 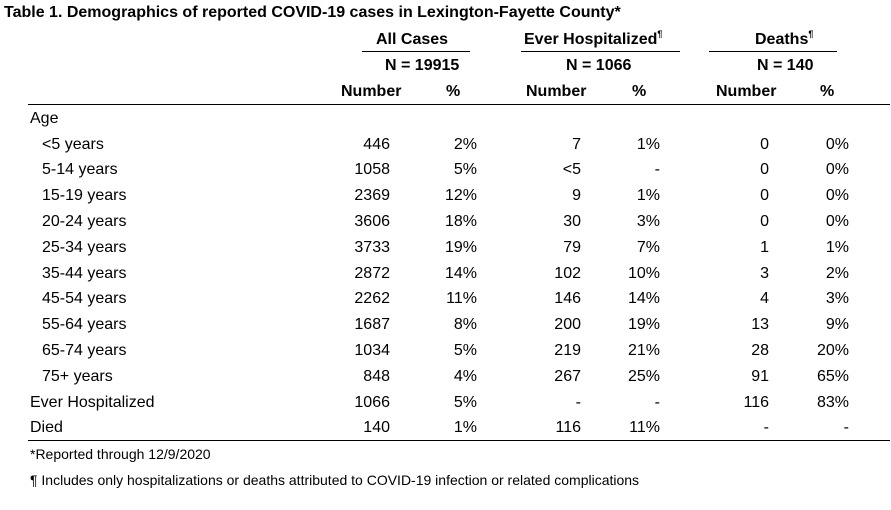 What do you see at coordinates (84, 273) in the screenshot?
I see `row-label: 35-44 years` at bounding box center [84, 273].